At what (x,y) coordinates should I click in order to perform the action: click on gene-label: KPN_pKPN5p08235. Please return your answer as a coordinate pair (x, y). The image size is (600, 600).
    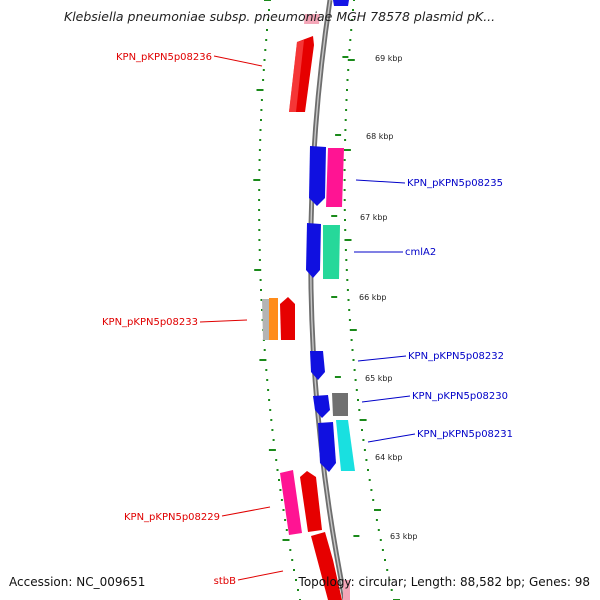
    Looking at the image, I should click on (455, 183).